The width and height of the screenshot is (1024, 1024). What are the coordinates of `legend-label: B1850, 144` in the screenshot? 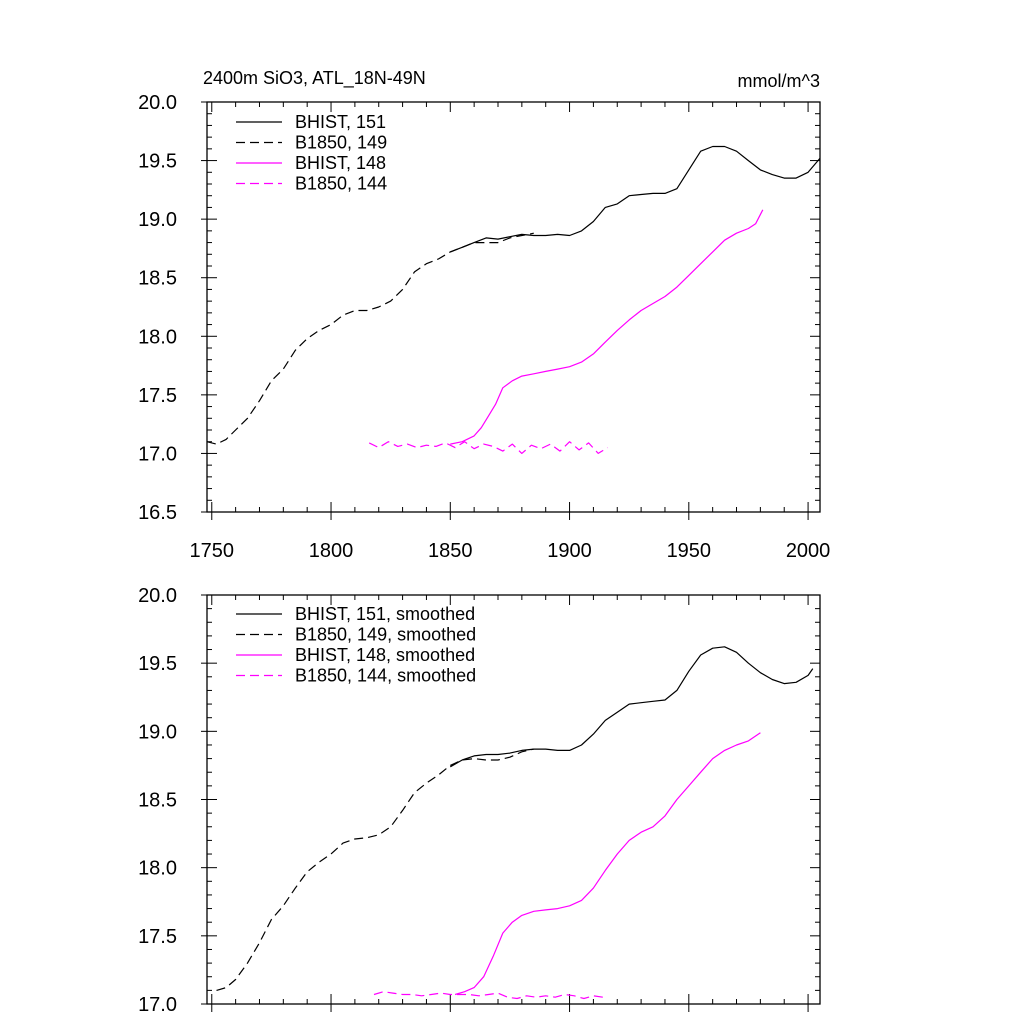 It's located at (341, 184).